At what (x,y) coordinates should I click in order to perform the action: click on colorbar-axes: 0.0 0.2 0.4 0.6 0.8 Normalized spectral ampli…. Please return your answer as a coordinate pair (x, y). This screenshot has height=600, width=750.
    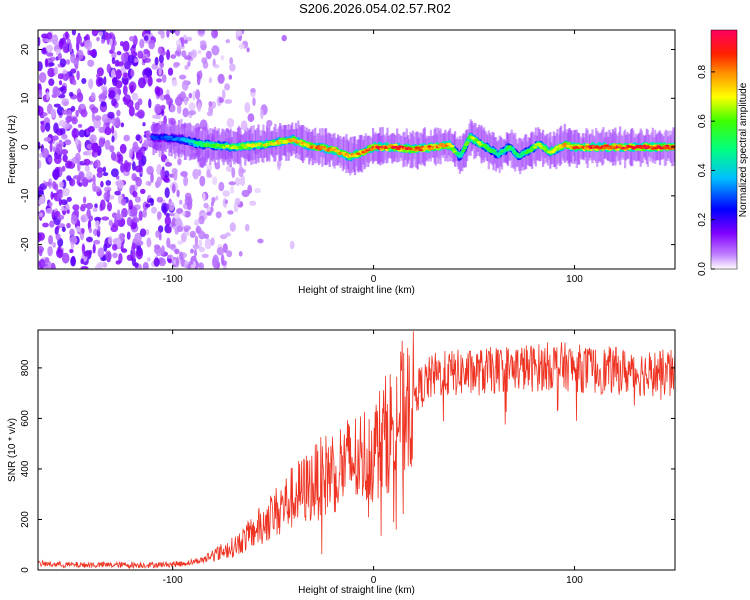
    Looking at the image, I should click on (723, 169).